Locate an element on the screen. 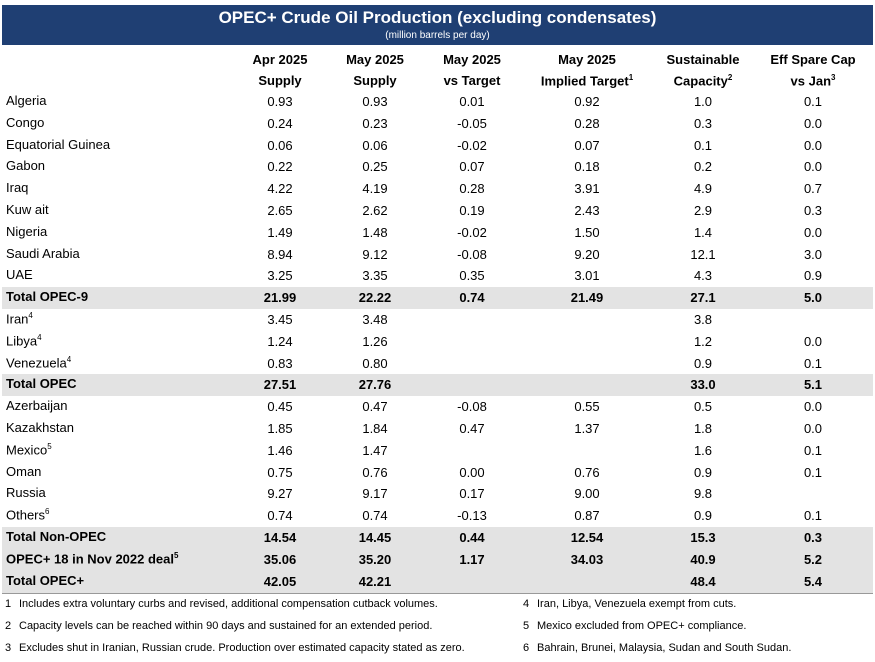 The image size is (875, 662). cell: 1.17 is located at coordinates (472, 559).